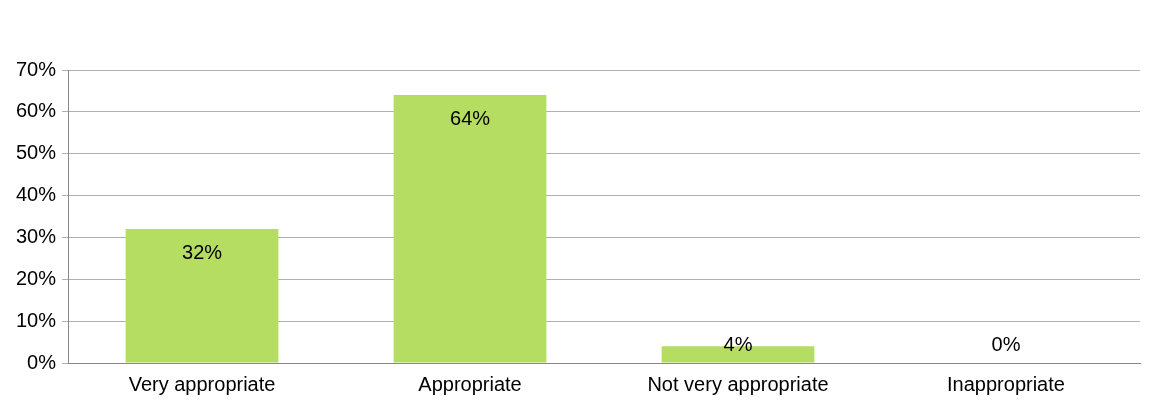 The image size is (1152, 407). I want to click on y-tick-label: 0%, so click(42, 361).